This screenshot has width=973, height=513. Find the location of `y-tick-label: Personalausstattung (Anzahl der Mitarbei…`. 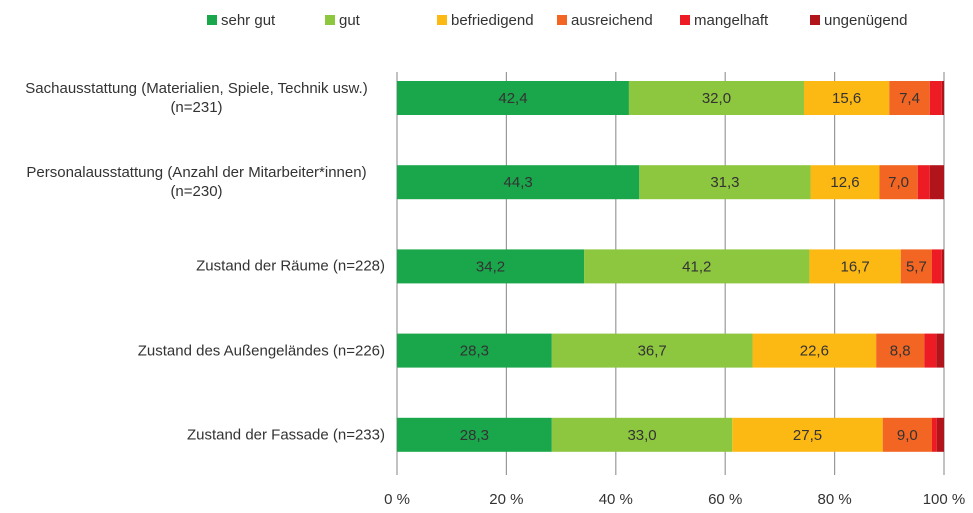

y-tick-label: Personalausstattung (Anzahl der Mitarbei… is located at coordinates (196, 182).